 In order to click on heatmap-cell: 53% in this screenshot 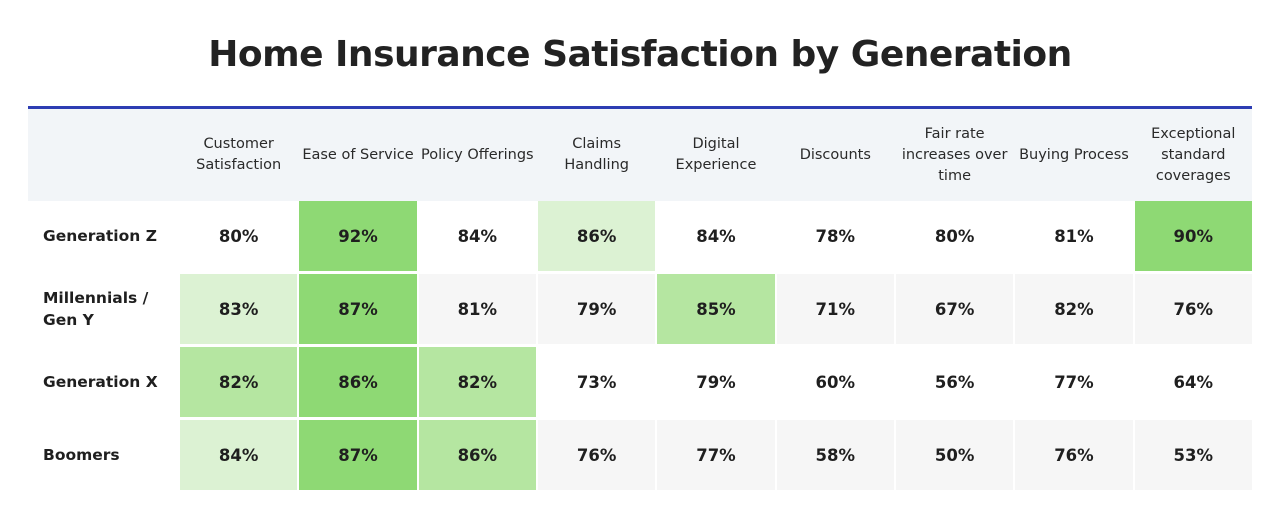, I will do `click(1193, 455)`.